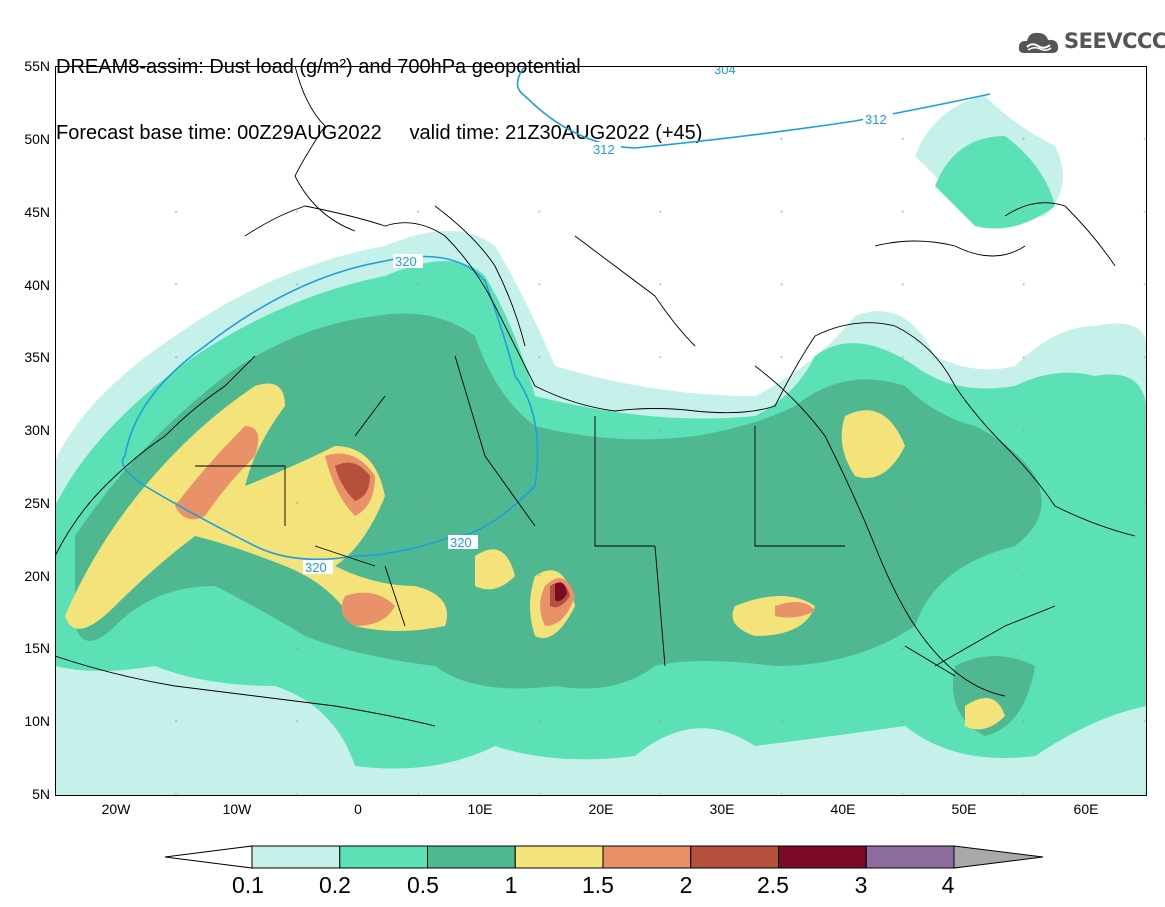  What do you see at coordinates (406, 261) in the screenshot?
I see `contour-label-320-north: 320` at bounding box center [406, 261].